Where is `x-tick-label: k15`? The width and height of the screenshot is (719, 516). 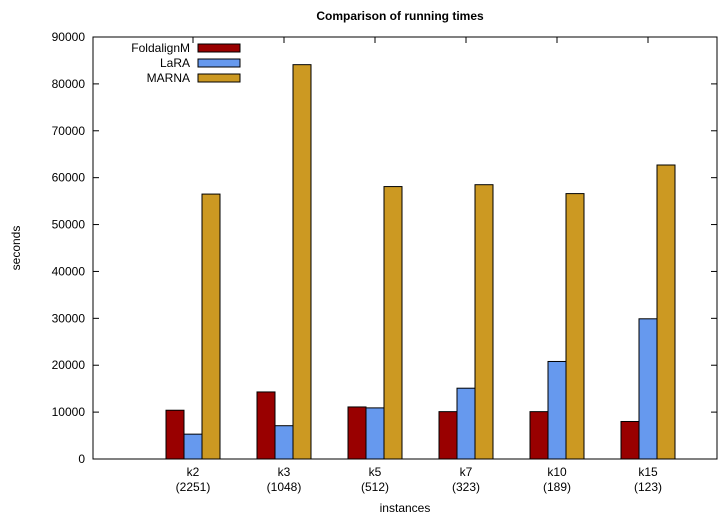
x-tick-label: k15 is located at coordinates (648, 472).